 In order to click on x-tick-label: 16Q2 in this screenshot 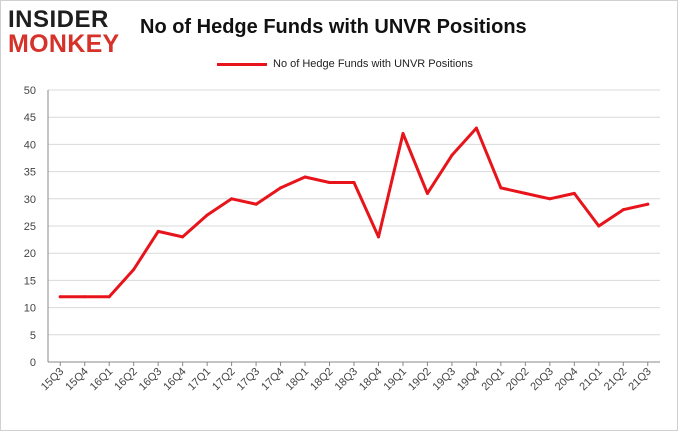, I will do `click(126, 380)`.